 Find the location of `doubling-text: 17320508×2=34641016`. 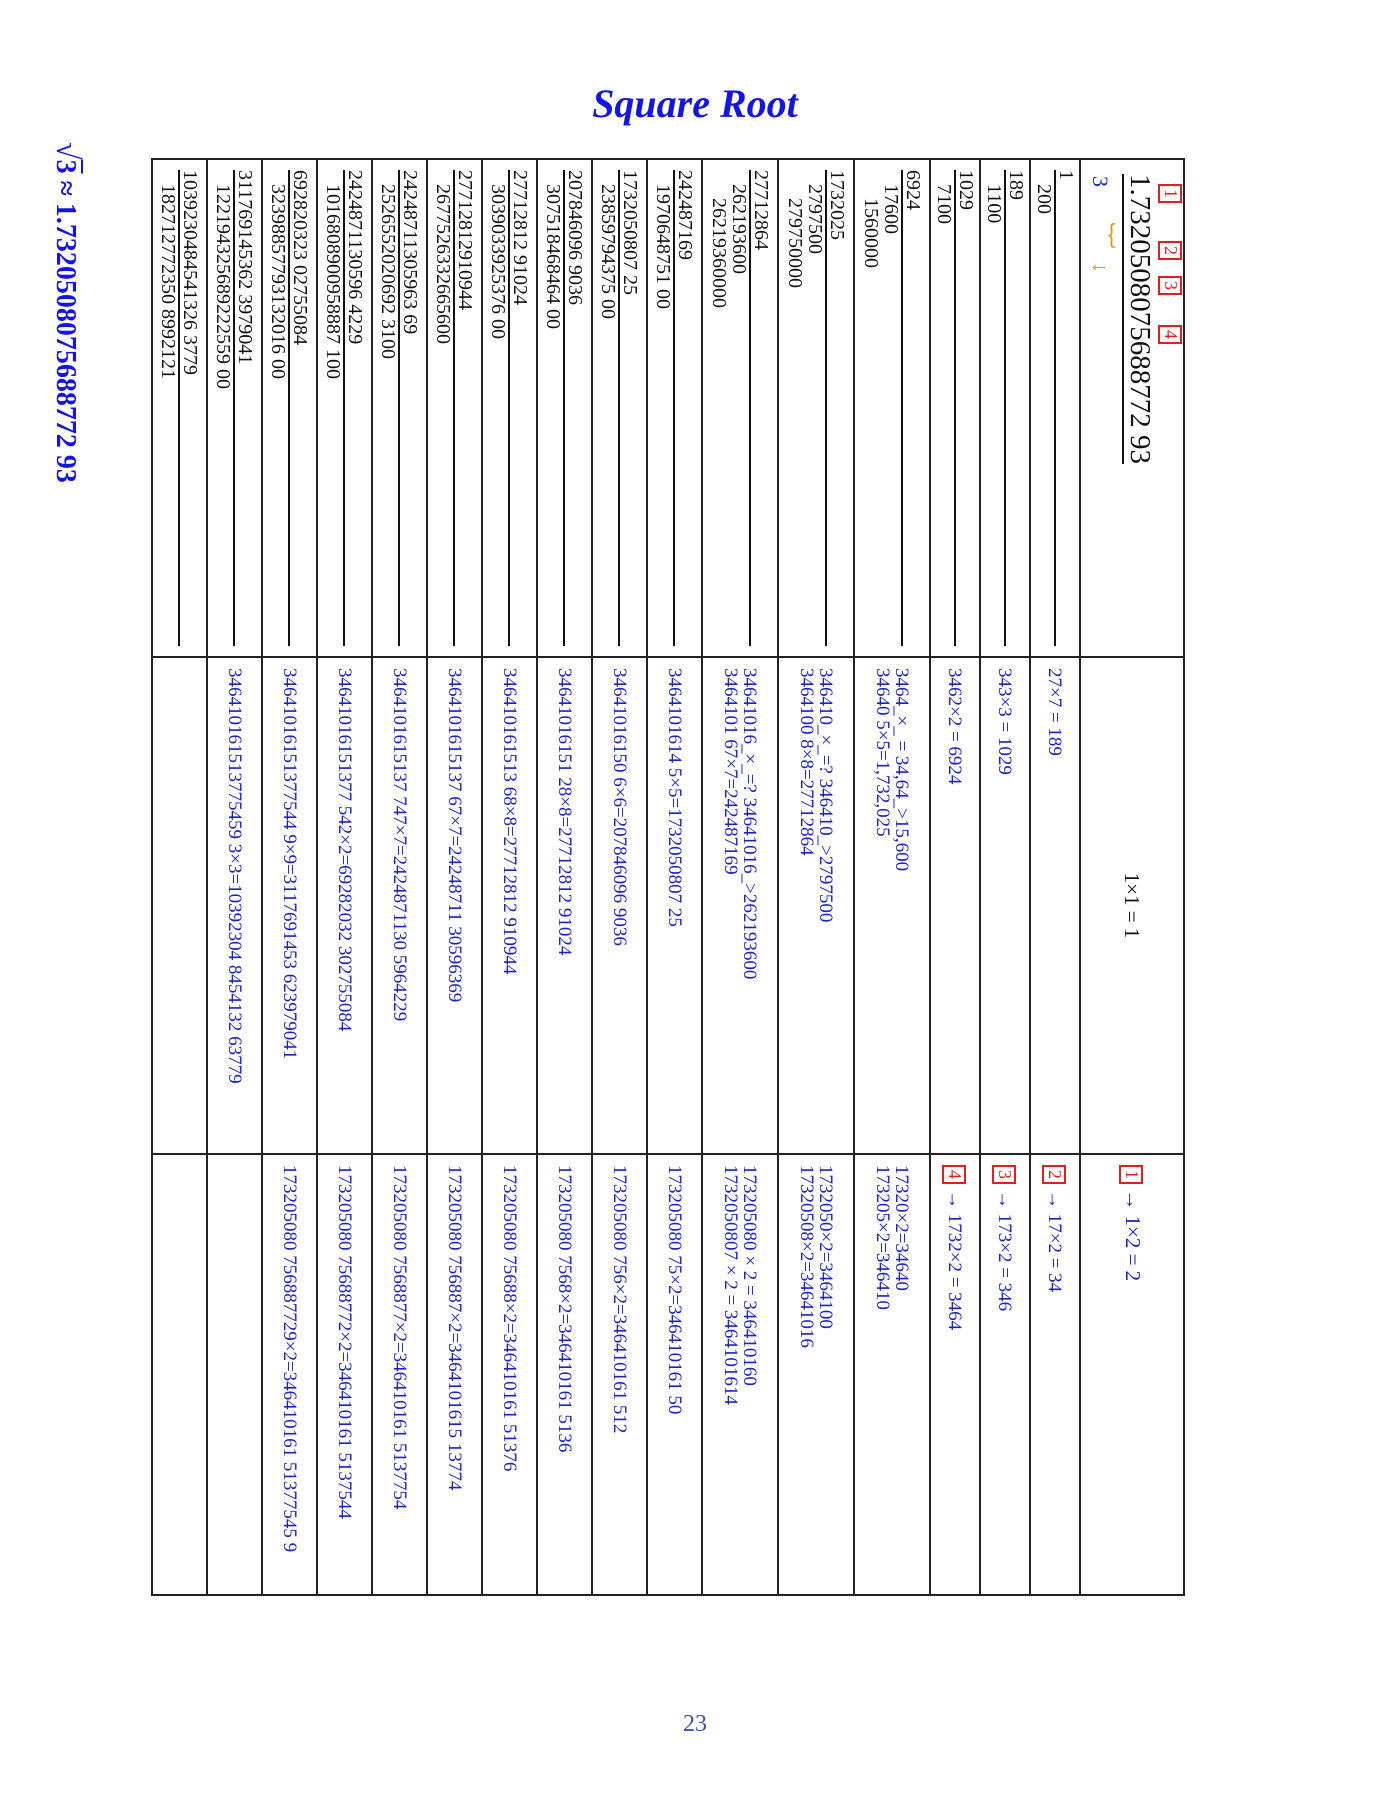

doubling-text: 17320508×2=34641016 is located at coordinates (806, 1256).